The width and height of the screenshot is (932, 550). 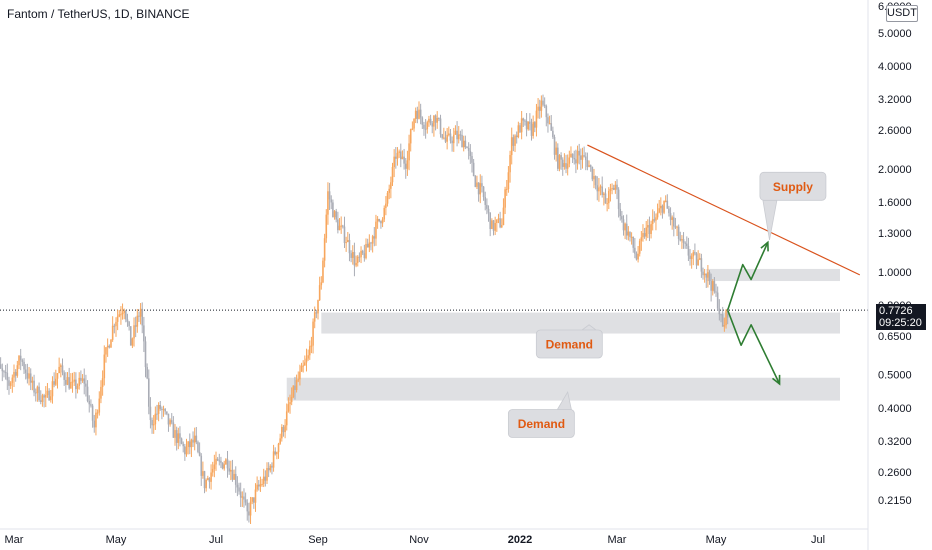 What do you see at coordinates (895, 442) in the screenshot?
I see `price-axis-label: 0.3200` at bounding box center [895, 442].